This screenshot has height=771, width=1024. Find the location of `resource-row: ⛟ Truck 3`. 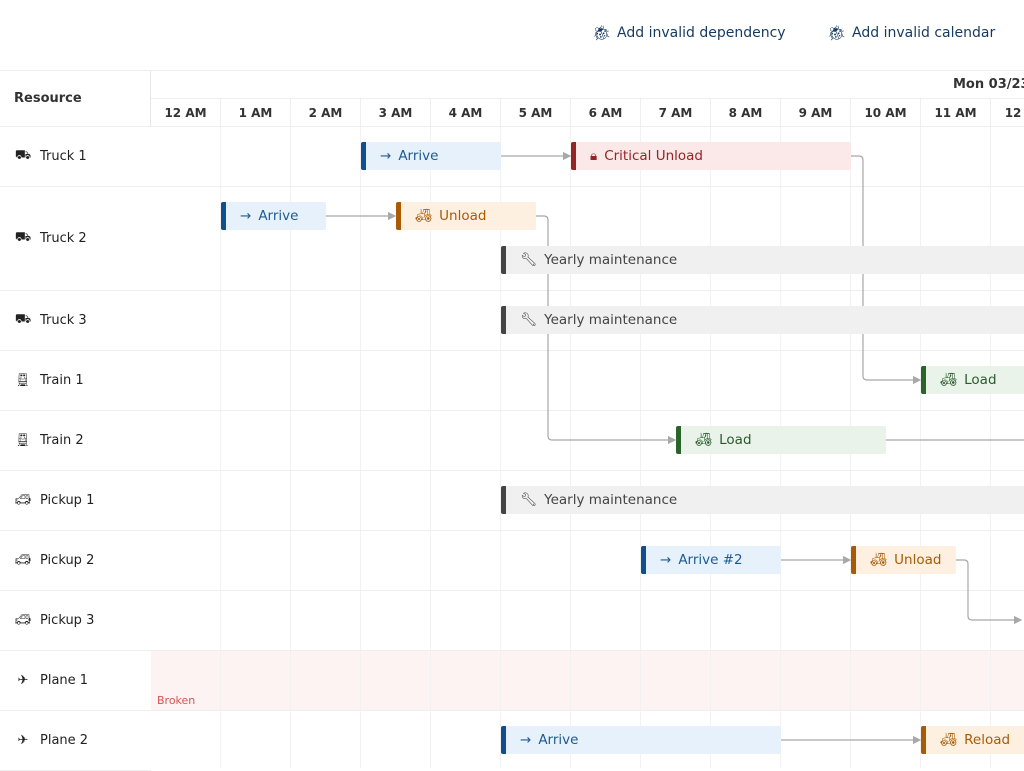

resource-row: ⛟ Truck 3 is located at coordinates (75, 321).